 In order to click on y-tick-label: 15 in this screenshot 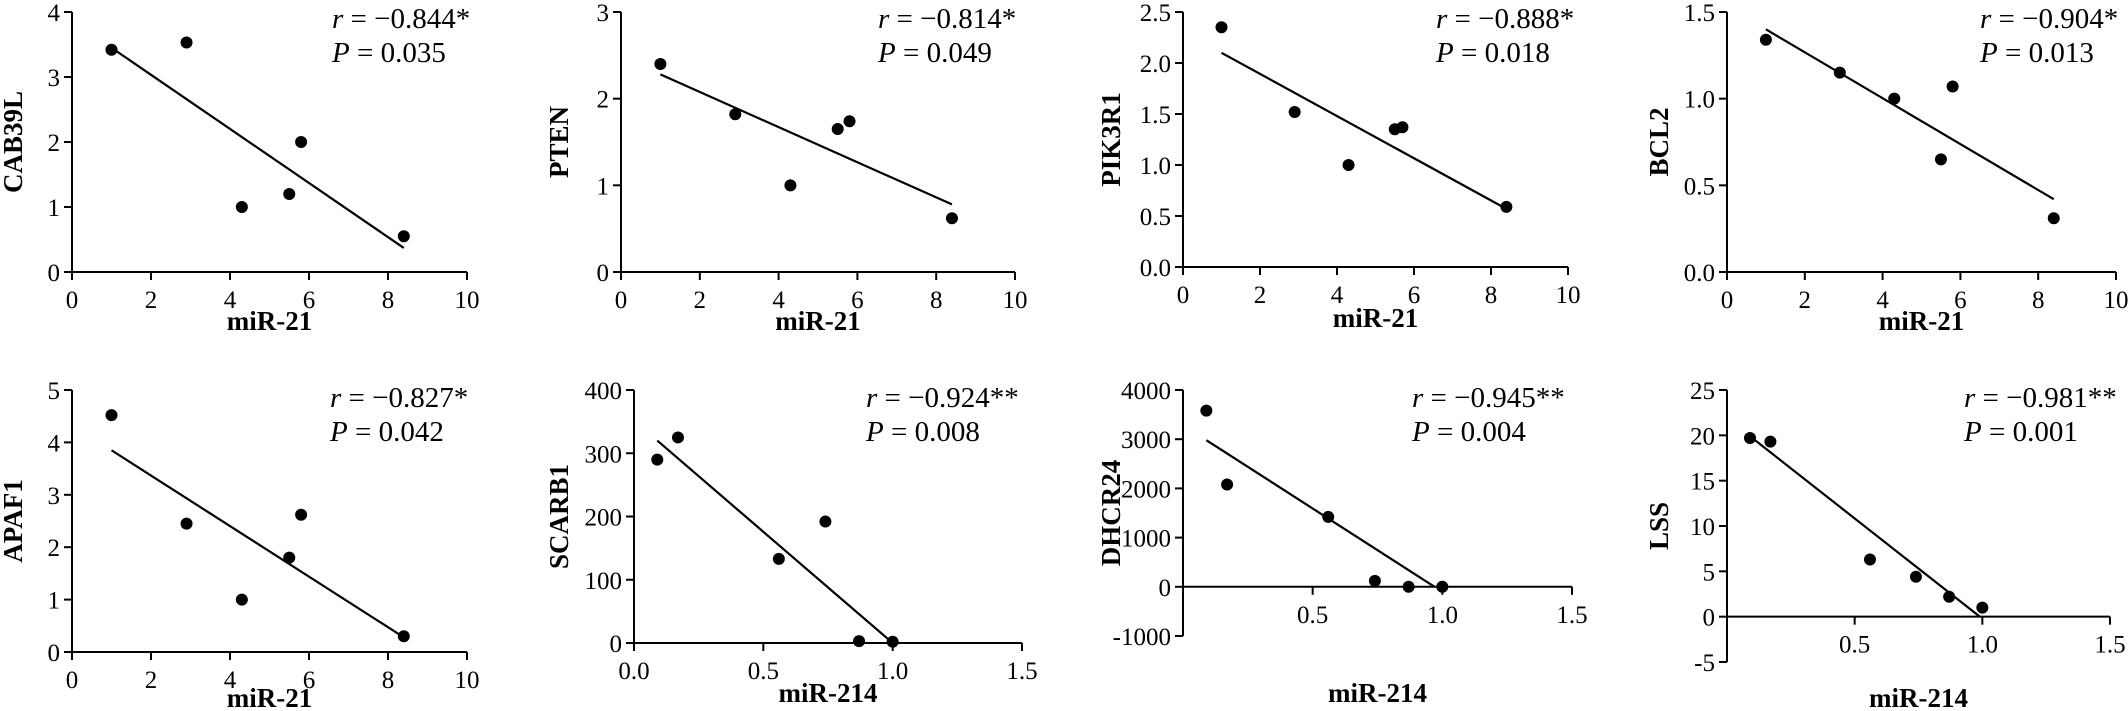, I will do `click(1702, 482)`.